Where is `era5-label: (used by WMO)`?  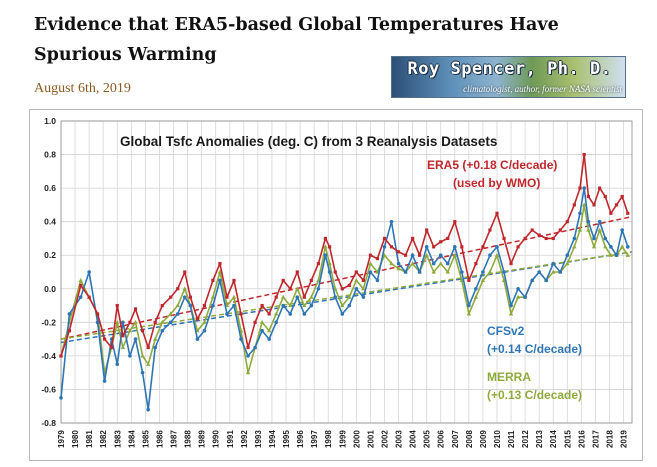
era5-label: (used by WMO) is located at coordinates (496, 183).